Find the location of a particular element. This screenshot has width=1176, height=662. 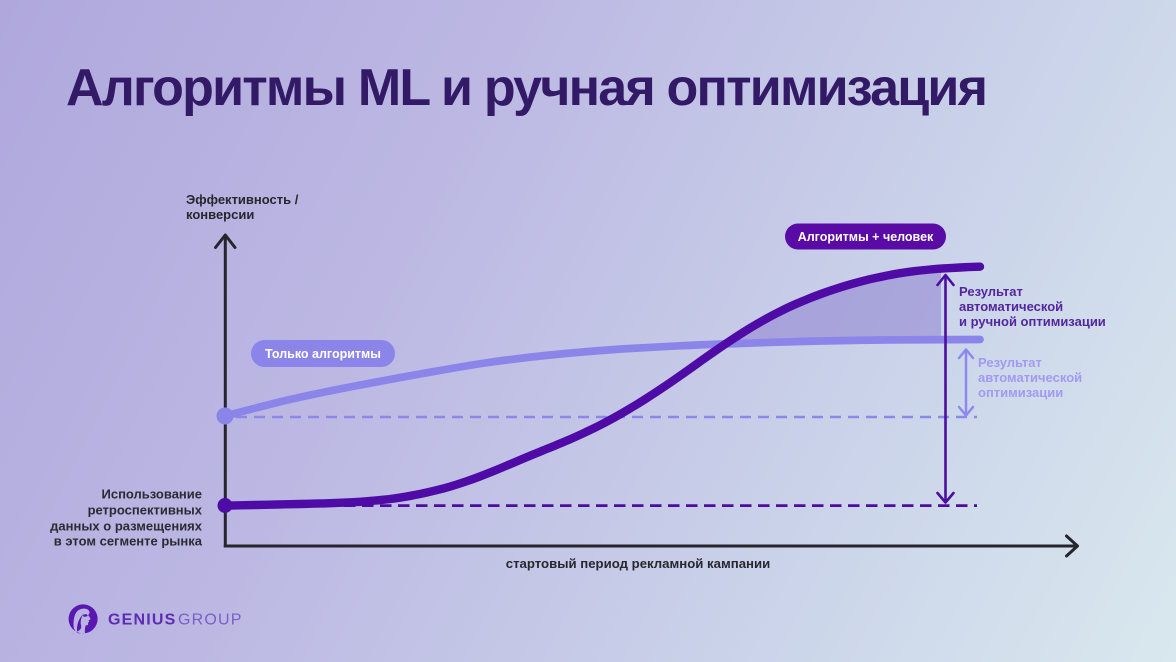

svg-text: конверсии is located at coordinates (220, 214).